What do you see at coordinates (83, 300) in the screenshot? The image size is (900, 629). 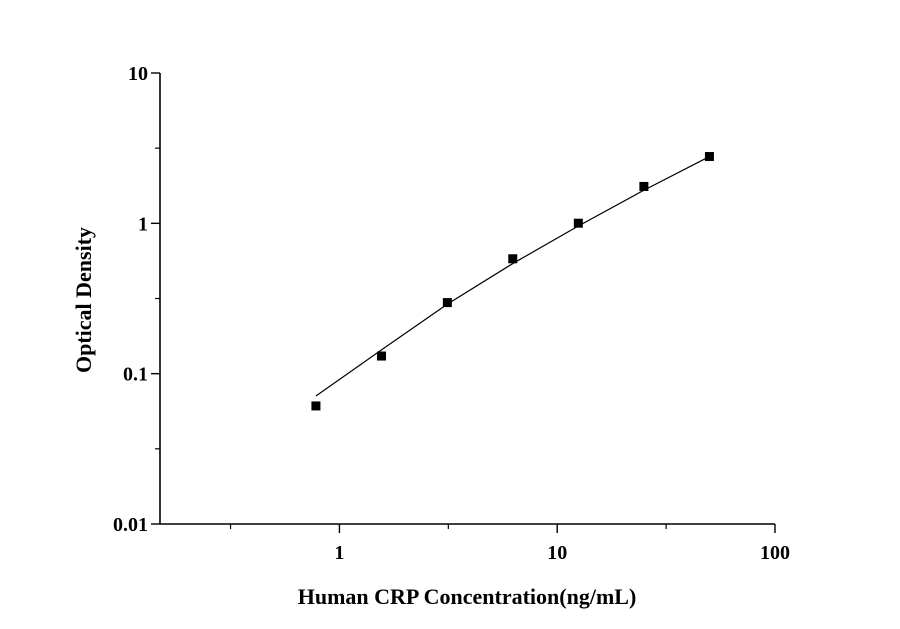 I see `y-axis-title: Optical Density` at bounding box center [83, 300].